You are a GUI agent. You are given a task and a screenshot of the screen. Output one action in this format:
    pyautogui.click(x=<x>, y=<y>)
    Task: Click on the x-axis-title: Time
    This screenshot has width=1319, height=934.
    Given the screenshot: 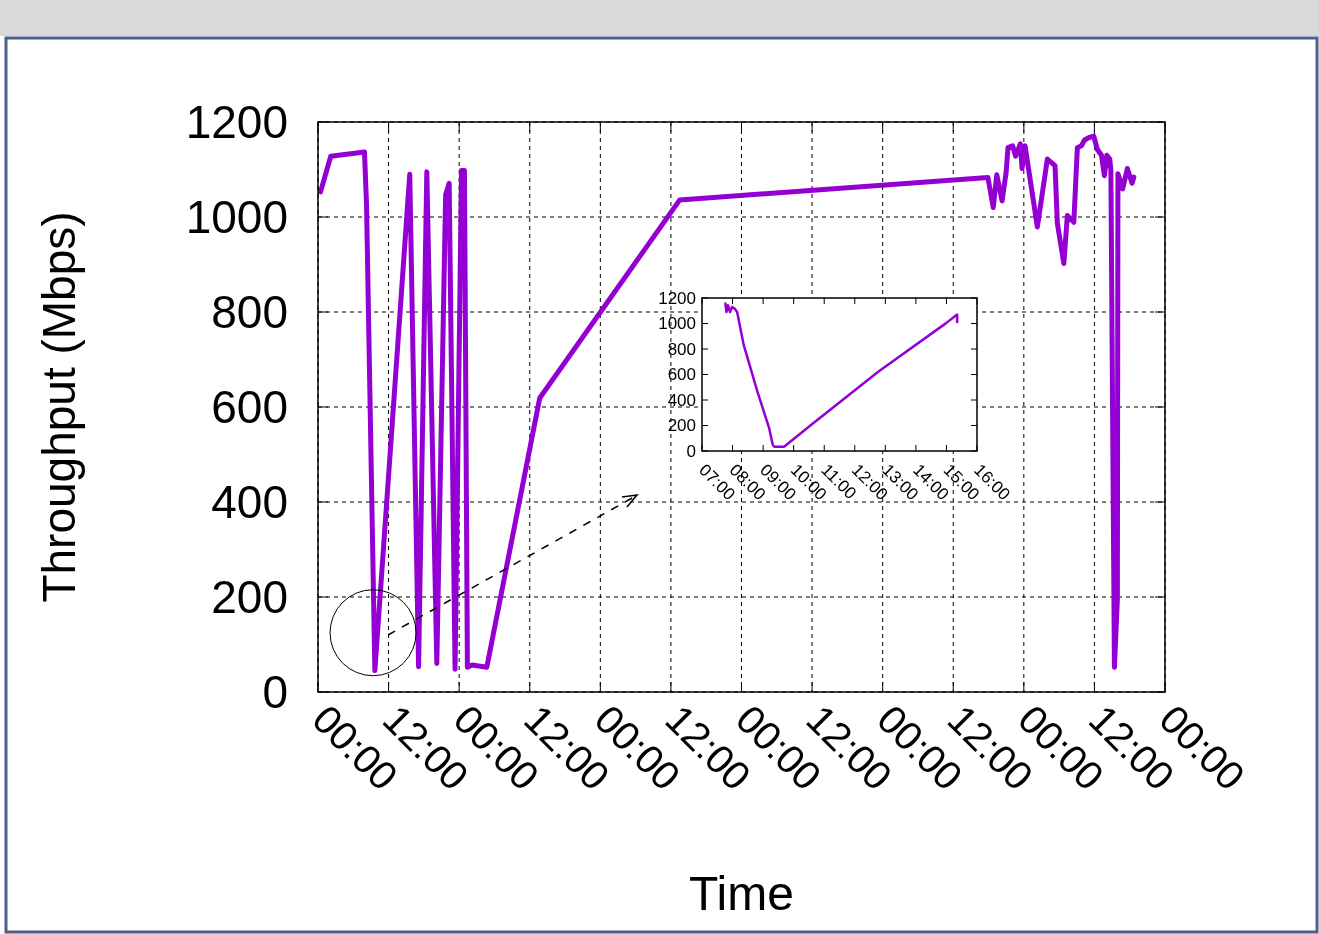 What is the action you would take?
    pyautogui.click(x=741, y=893)
    